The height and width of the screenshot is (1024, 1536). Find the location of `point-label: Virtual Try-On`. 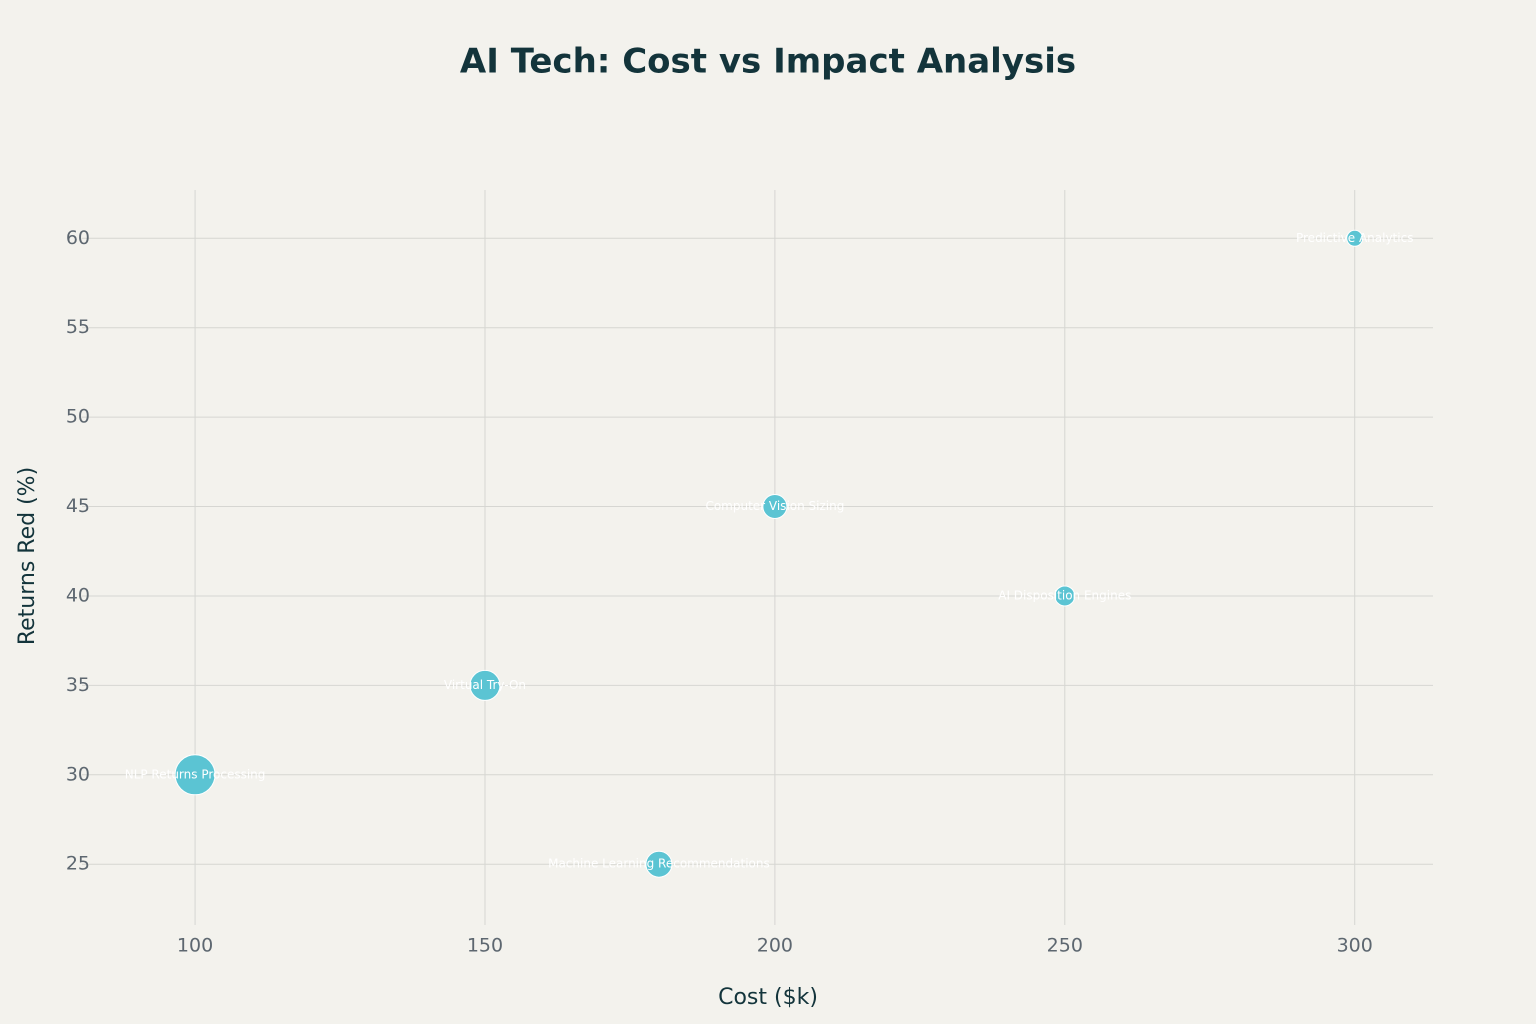

point-label: Virtual Try-On is located at coordinates (485, 685).